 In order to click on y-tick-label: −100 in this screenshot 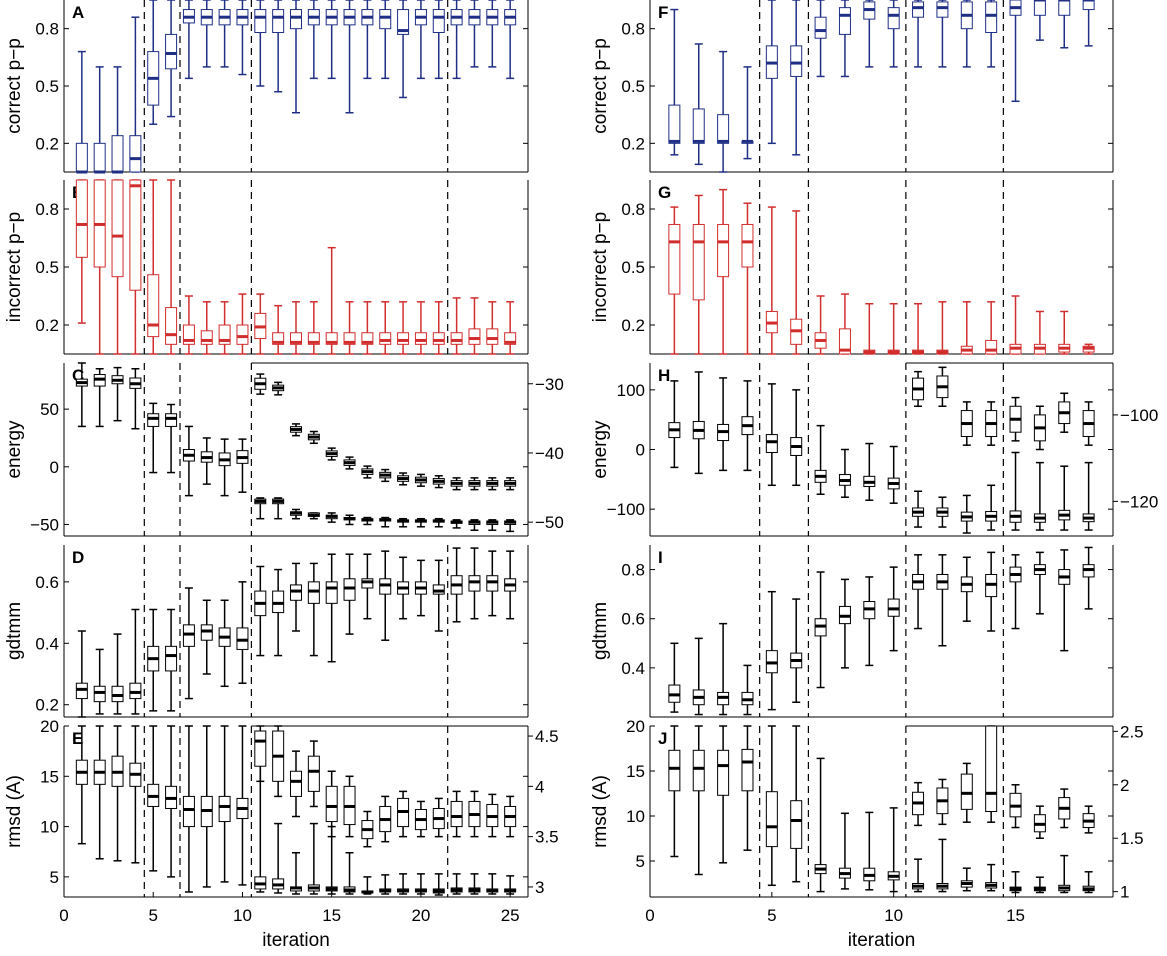, I will do `click(626, 509)`.